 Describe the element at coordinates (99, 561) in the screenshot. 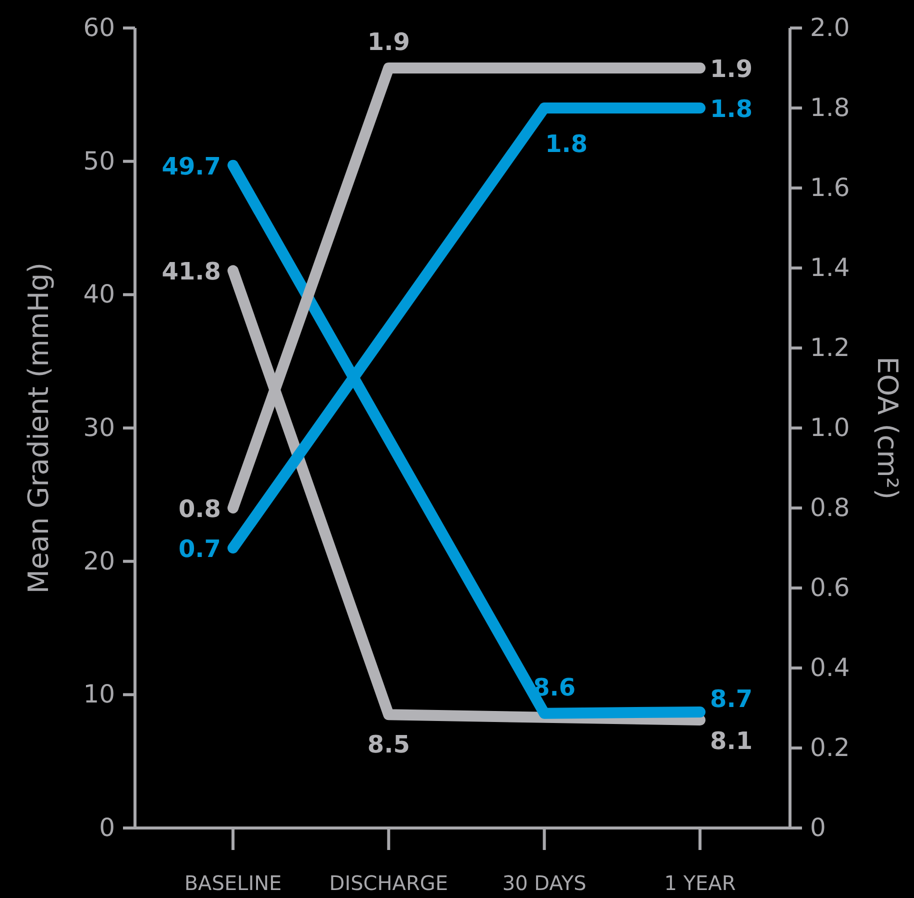

I see `y-tick-label: 20` at that location.